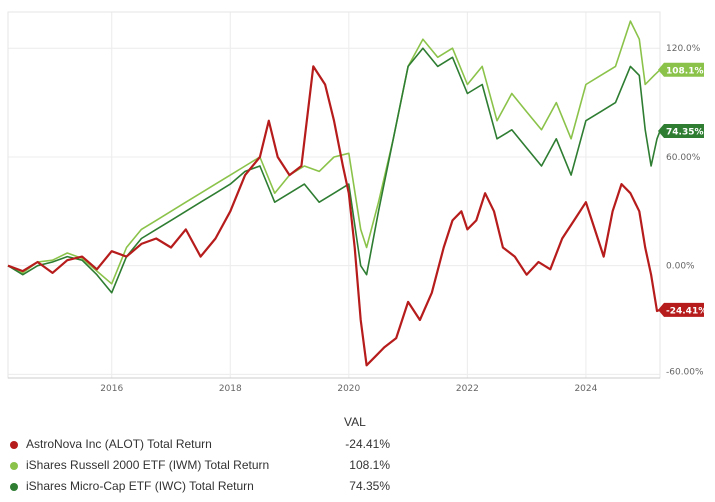 This screenshot has width=715, height=502. What do you see at coordinates (14, 487) in the screenshot?
I see `legend-dot-iwc` at bounding box center [14, 487].